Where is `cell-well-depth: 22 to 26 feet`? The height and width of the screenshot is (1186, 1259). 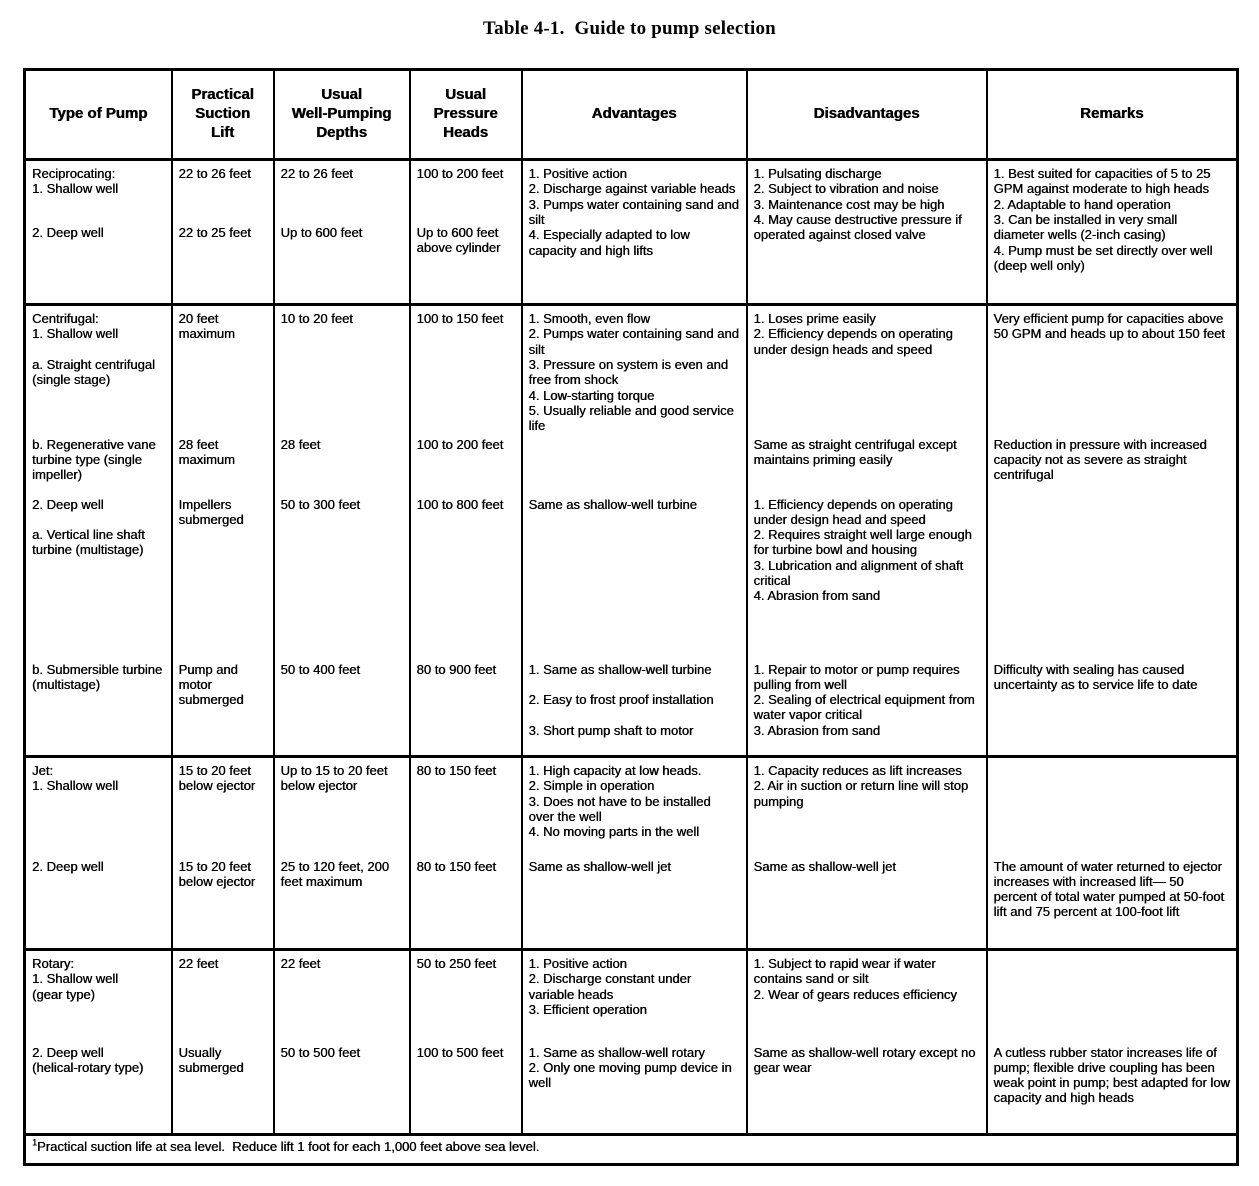 cell-well-depth: 22 to 26 feet is located at coordinates (341, 189).